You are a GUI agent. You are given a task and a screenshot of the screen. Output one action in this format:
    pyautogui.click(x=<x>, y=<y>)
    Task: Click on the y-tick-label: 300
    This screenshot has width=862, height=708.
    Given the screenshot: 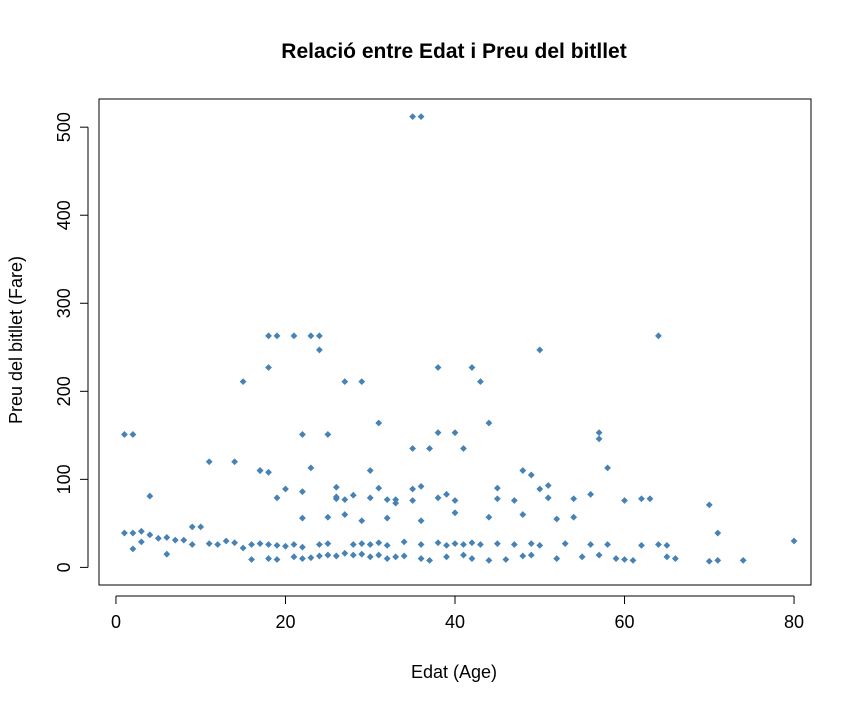 What is the action you would take?
    pyautogui.click(x=64, y=303)
    